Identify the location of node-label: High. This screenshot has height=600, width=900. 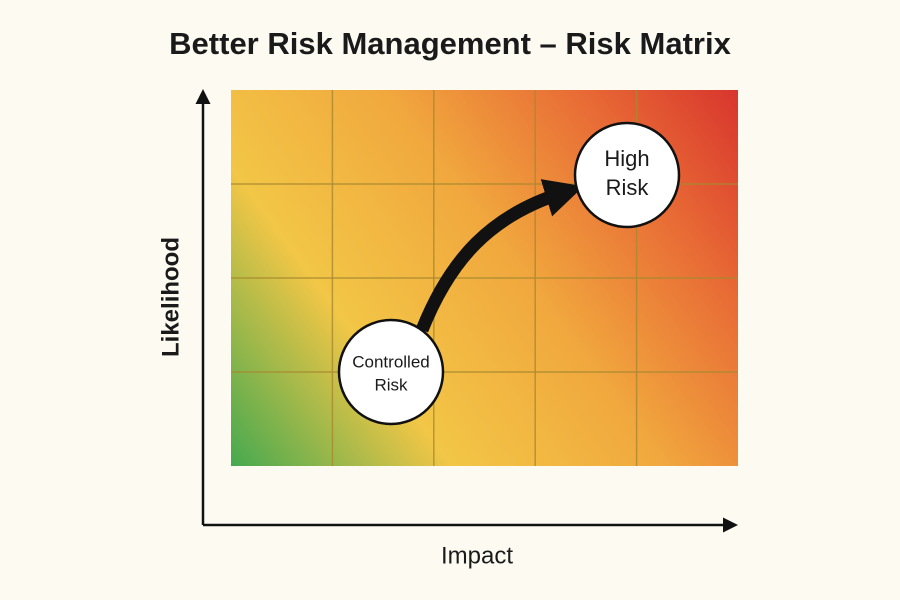
(626, 158).